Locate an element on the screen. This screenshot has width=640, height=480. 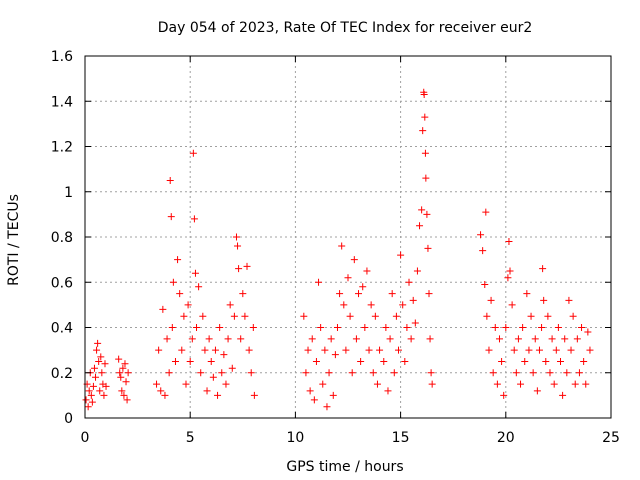
x-tick-label: 0 is located at coordinates (85, 438).